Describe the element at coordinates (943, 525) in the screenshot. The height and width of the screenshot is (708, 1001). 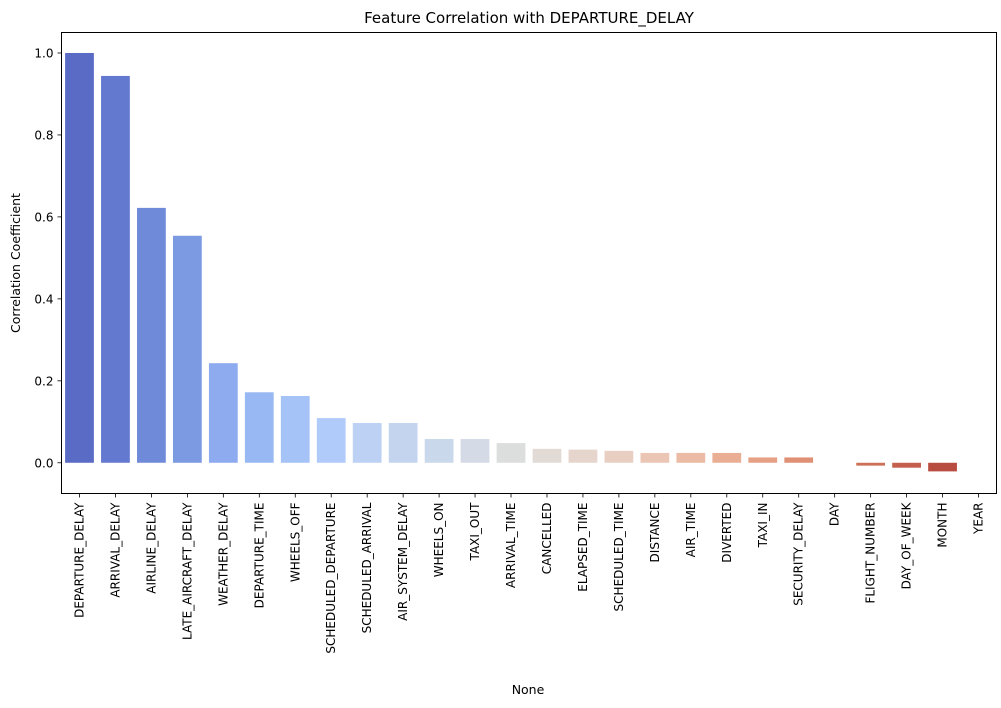
I see `x-tick-label: MONTH` at that location.